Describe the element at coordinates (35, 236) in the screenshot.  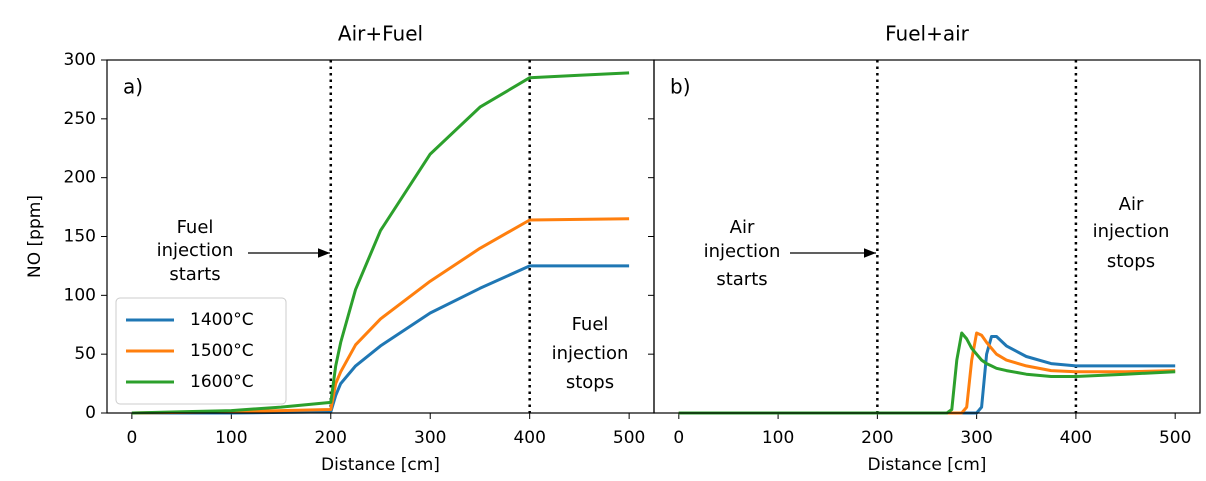
I see `y-axis-label: NO [ppm]` at that location.